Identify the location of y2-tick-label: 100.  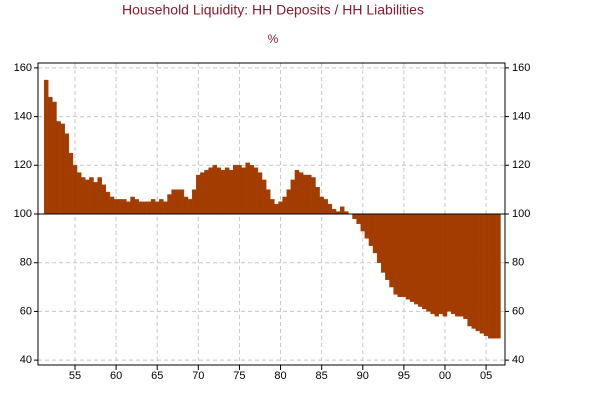
(521, 214).